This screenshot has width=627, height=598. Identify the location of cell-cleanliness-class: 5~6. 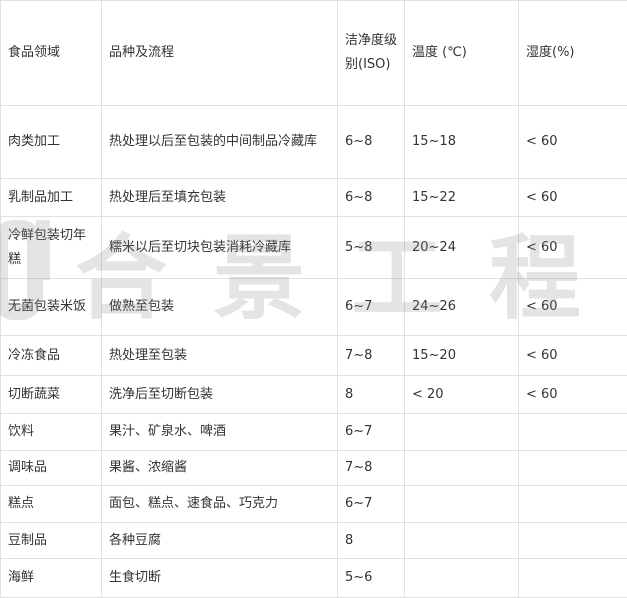
(371, 578).